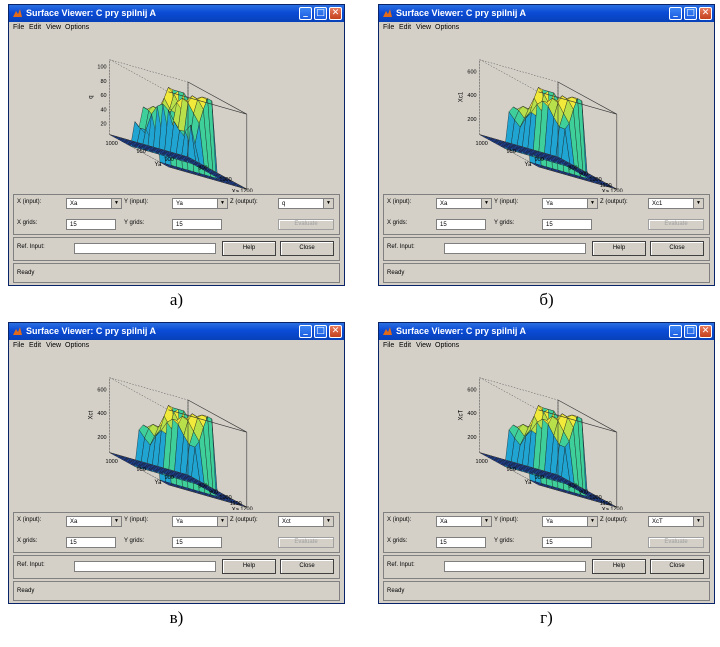 The height and width of the screenshot is (647, 720). What do you see at coordinates (306, 521) in the screenshot?
I see `z-output-select: Xct ▼` at bounding box center [306, 521].